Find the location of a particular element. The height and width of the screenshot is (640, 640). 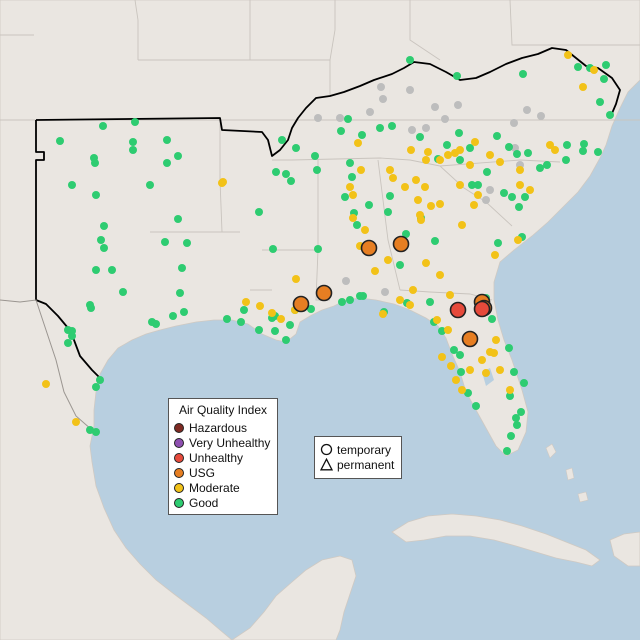

station-usg is located at coordinates (301, 304).